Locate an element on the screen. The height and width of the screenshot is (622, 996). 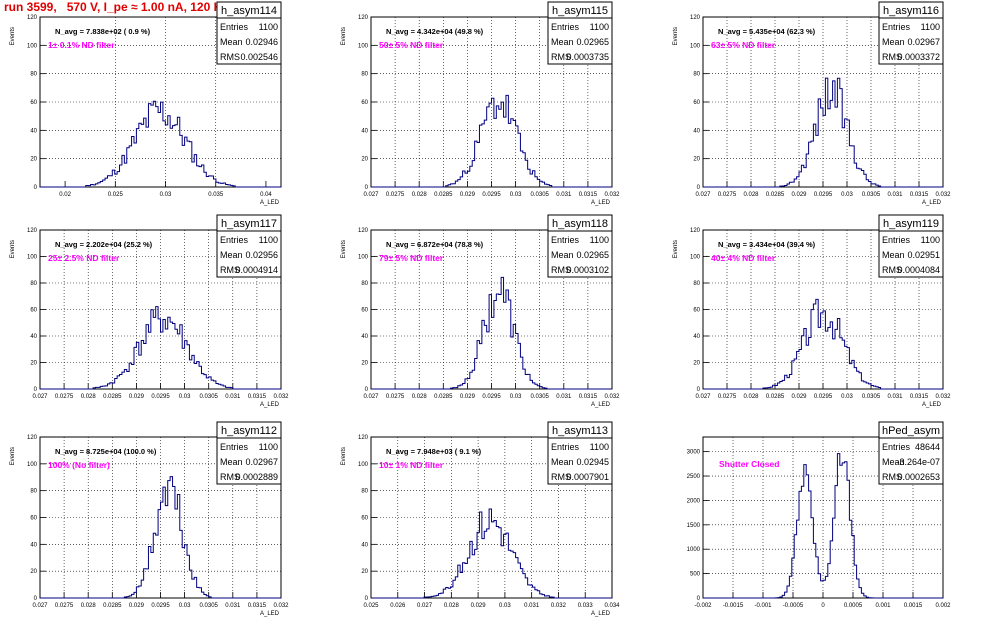
stats-value: 0.02965 is located at coordinates (592, 42).